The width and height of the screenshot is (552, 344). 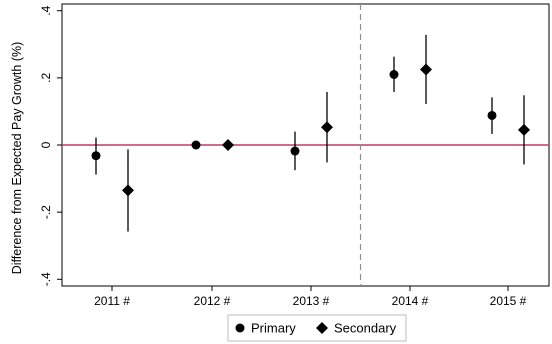 What do you see at coordinates (46, 212) in the screenshot?
I see `y-tick-label: -.2` at bounding box center [46, 212].